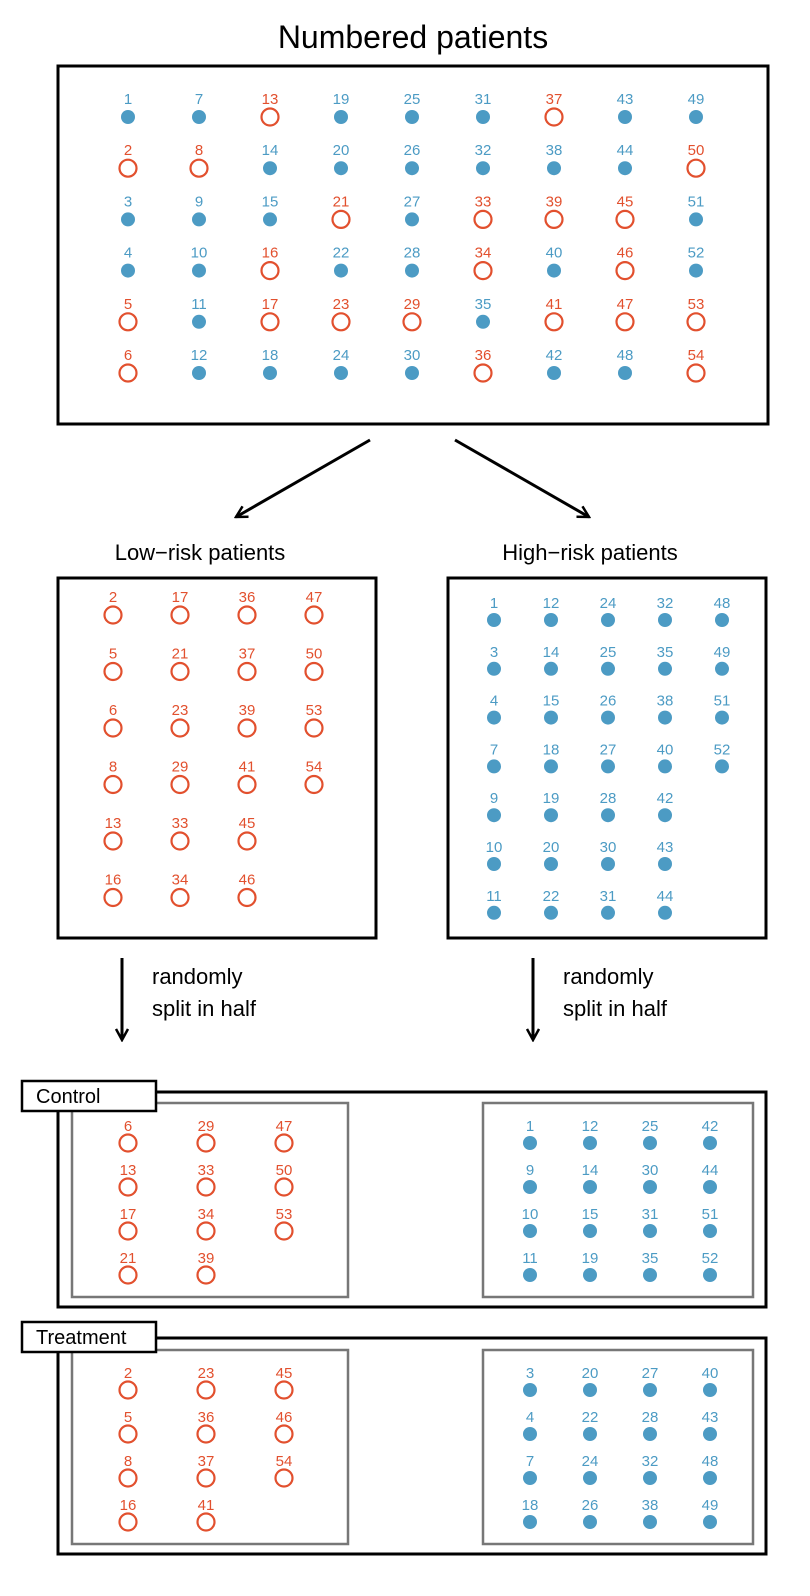 Image resolution: width=810 pixels, height=1596 pixels. What do you see at coordinates (197, 976) in the screenshot?
I see `low-split-note-line1: randomly` at bounding box center [197, 976].